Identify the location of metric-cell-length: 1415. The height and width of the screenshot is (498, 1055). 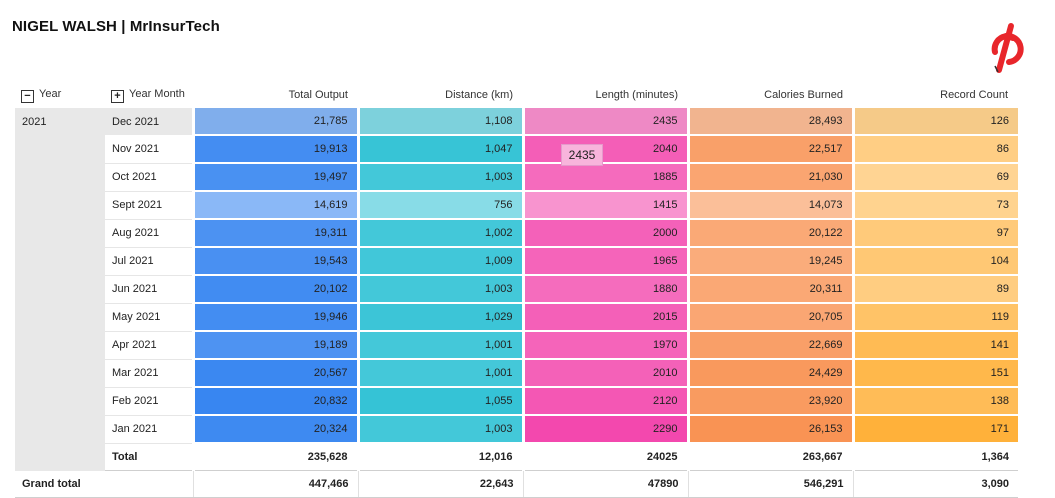
(604, 205).